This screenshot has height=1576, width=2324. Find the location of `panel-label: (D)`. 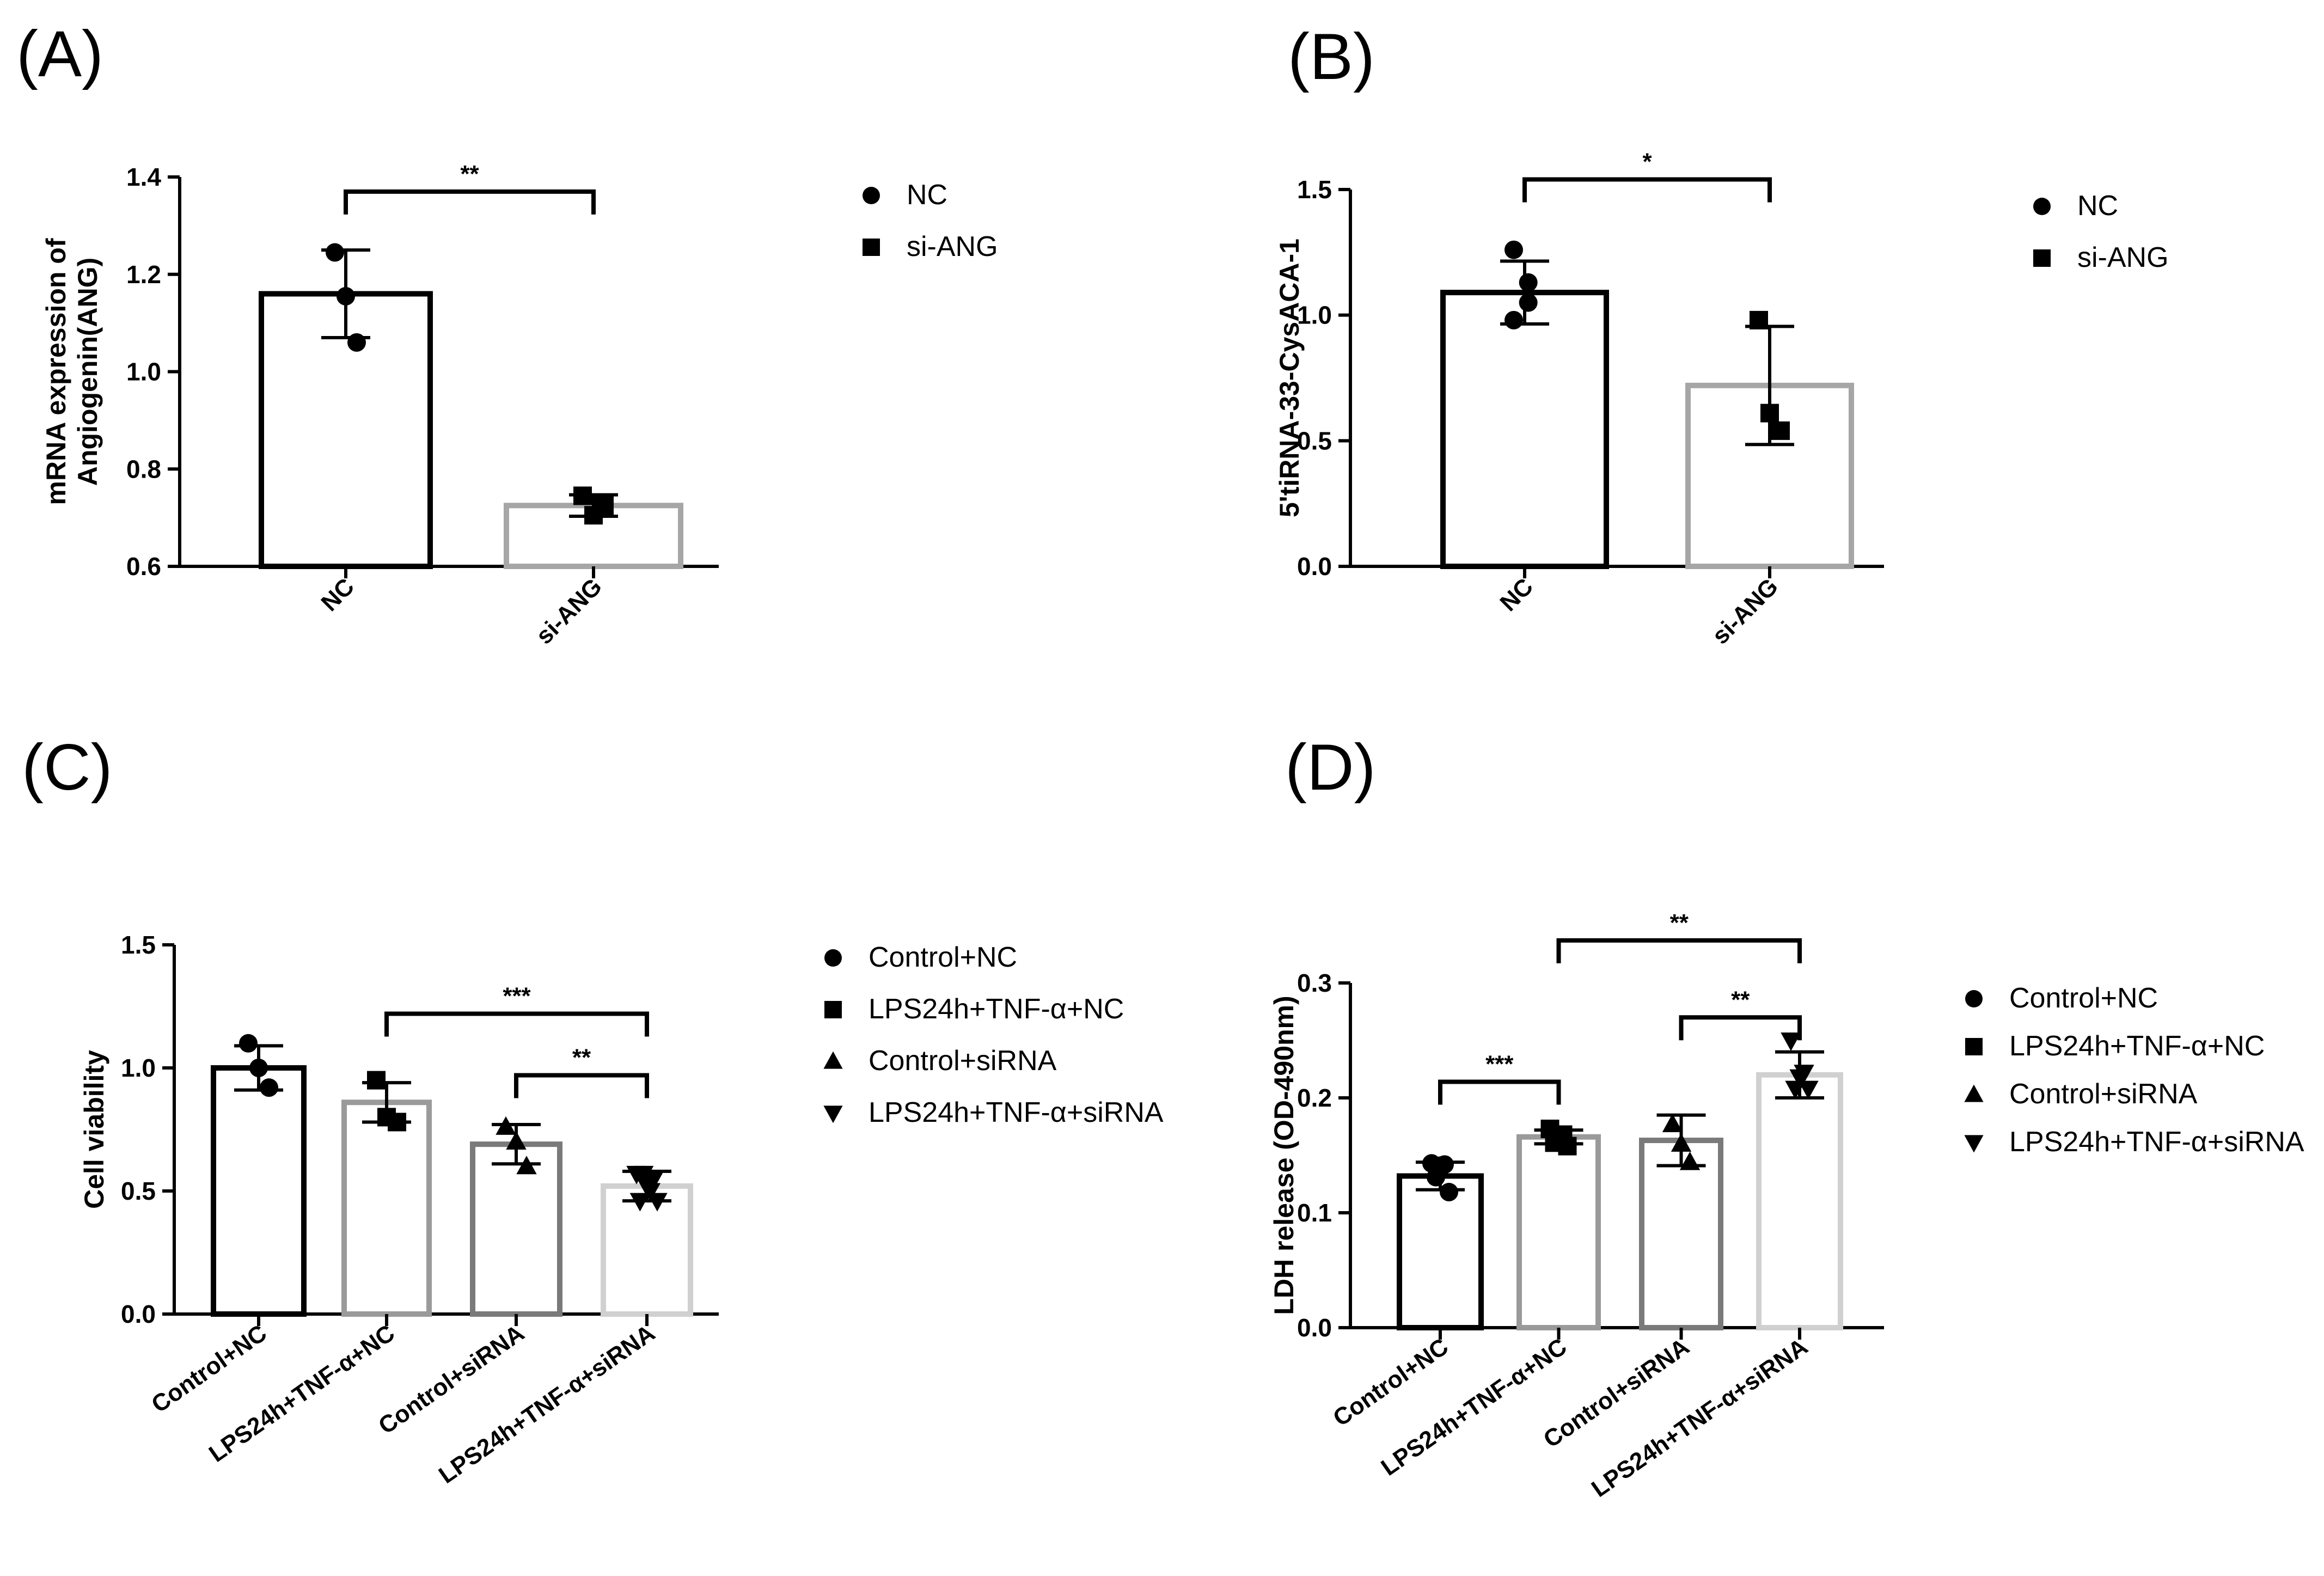

panel-label: (D) is located at coordinates (1330, 767).